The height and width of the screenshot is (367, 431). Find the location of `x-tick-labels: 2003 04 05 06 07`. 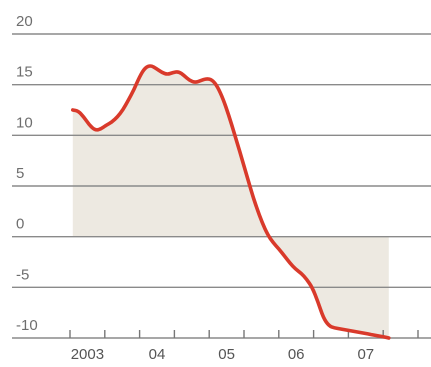

x-tick-labels: 2003 04 05 06 07 is located at coordinates (222, 354).